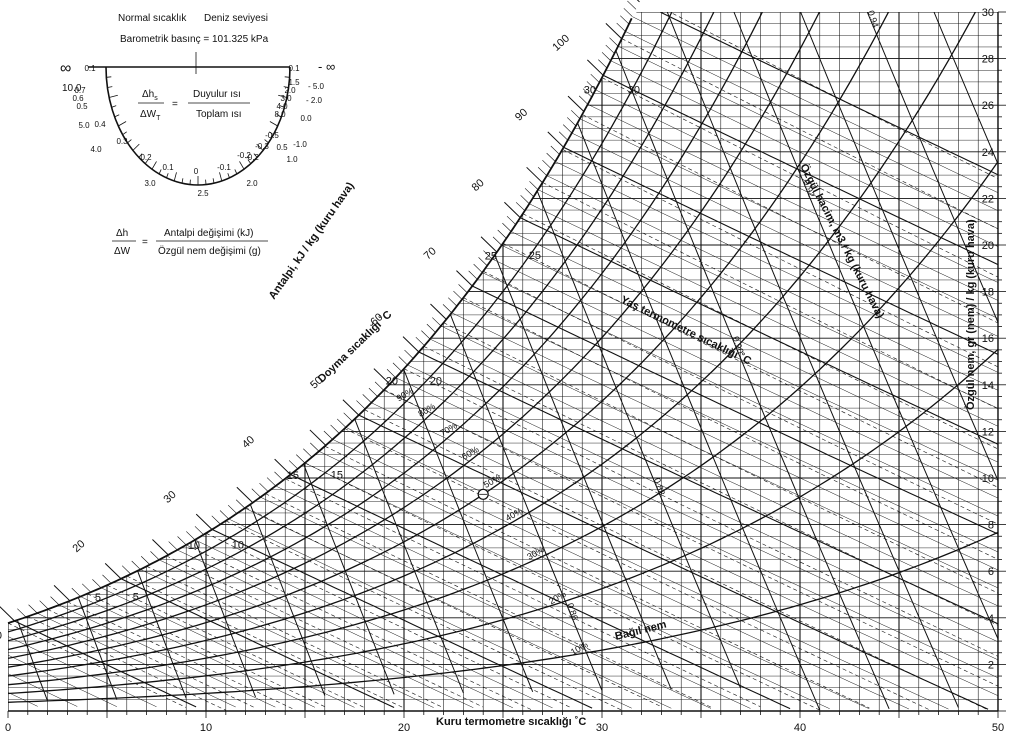 The height and width of the screenshot is (746, 1024). What do you see at coordinates (470, 453) in the screenshot?
I see `rh-label: 60%` at bounding box center [470, 453].